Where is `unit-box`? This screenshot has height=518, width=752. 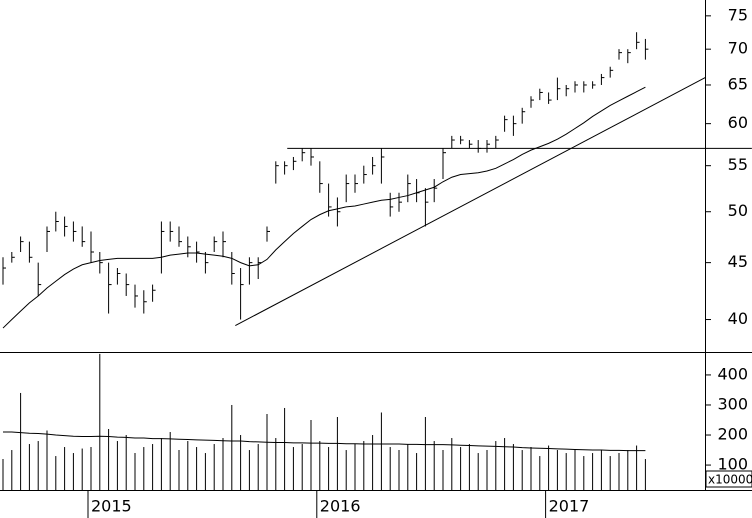 unit-box is located at coordinates (728, 479).